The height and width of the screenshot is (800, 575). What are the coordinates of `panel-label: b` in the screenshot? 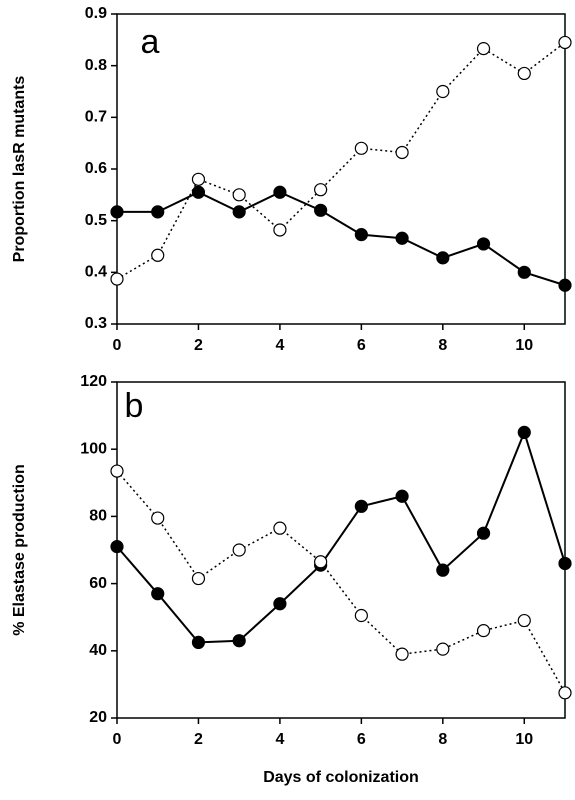 It's located at (134, 406).